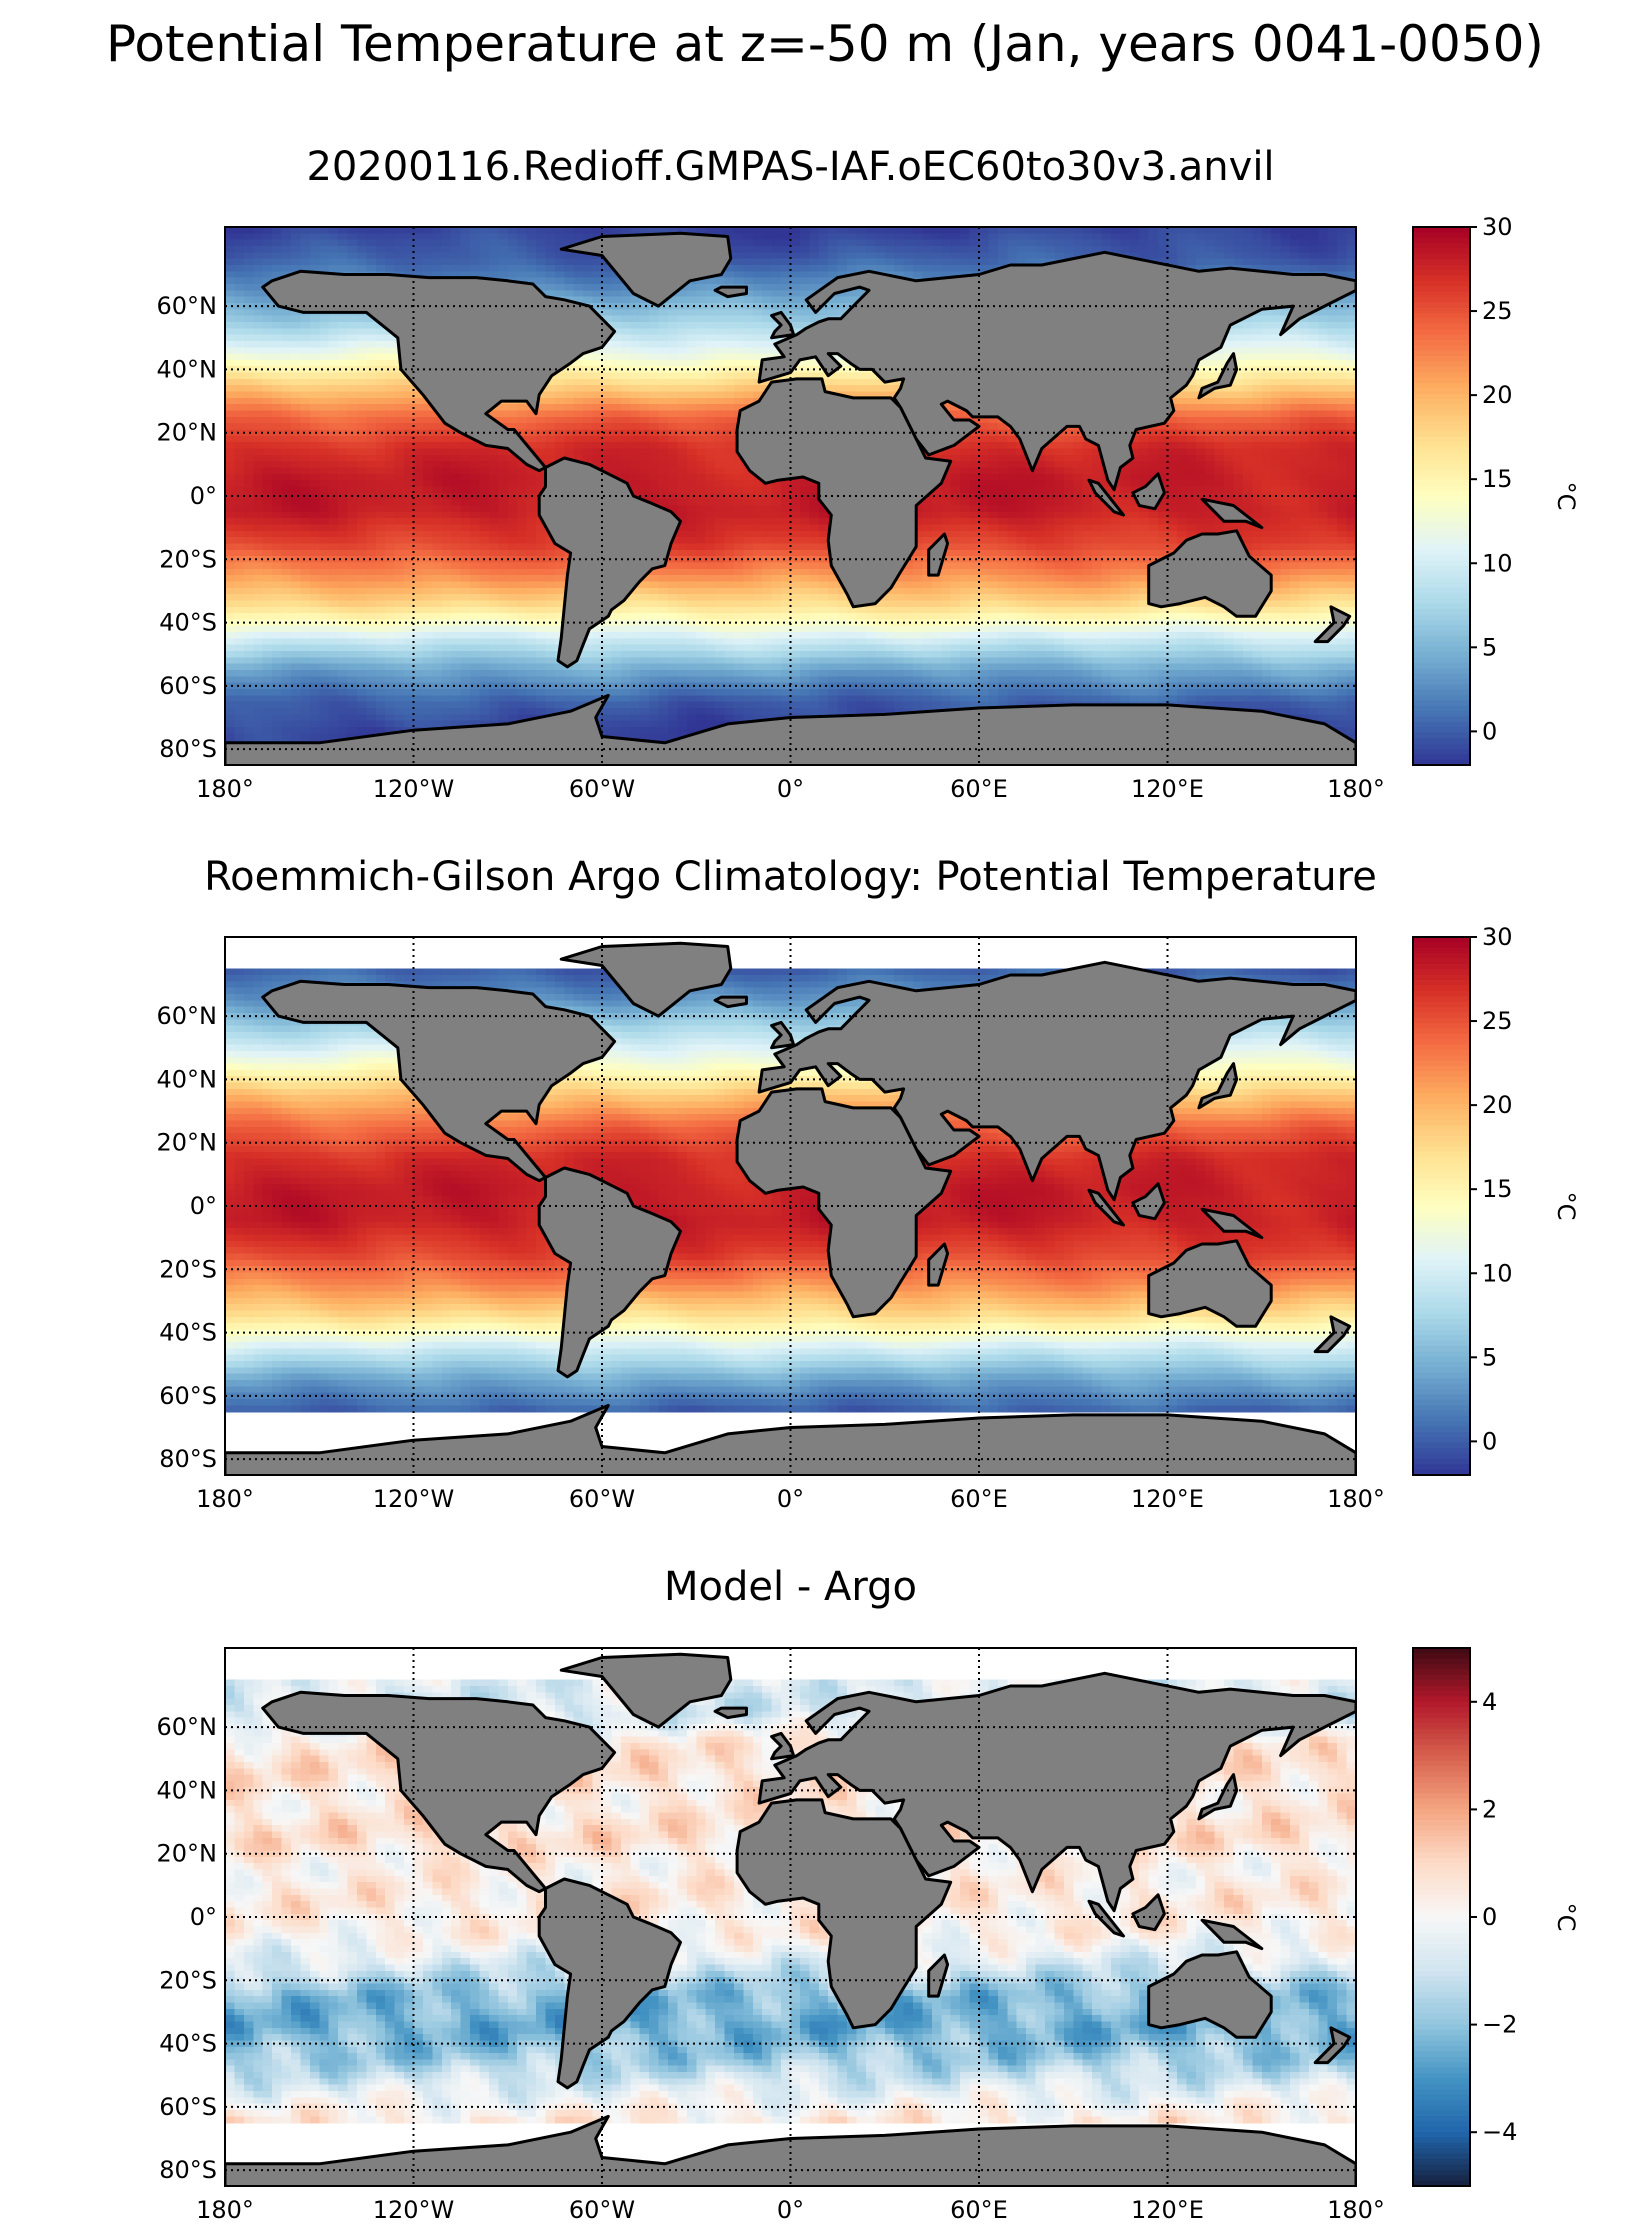 The image size is (1650, 2235). Describe the element at coordinates (1497, 311) in the screenshot. I see `colorbar-tick-label: 25` at that location.